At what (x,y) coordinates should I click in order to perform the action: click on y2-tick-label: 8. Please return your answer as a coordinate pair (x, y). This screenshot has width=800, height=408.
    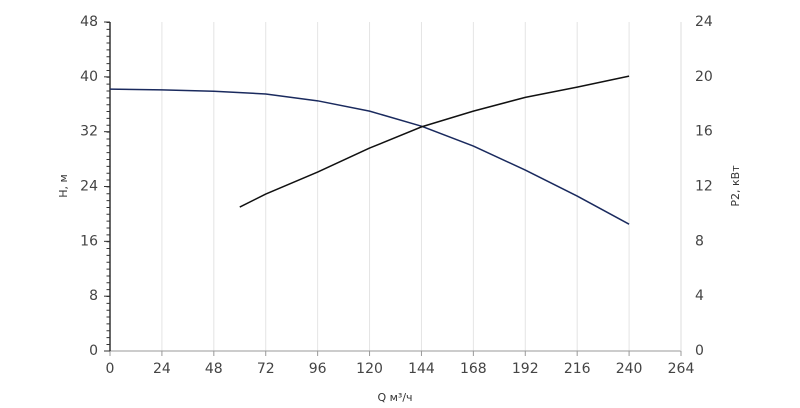
    Looking at the image, I should click on (699, 241).